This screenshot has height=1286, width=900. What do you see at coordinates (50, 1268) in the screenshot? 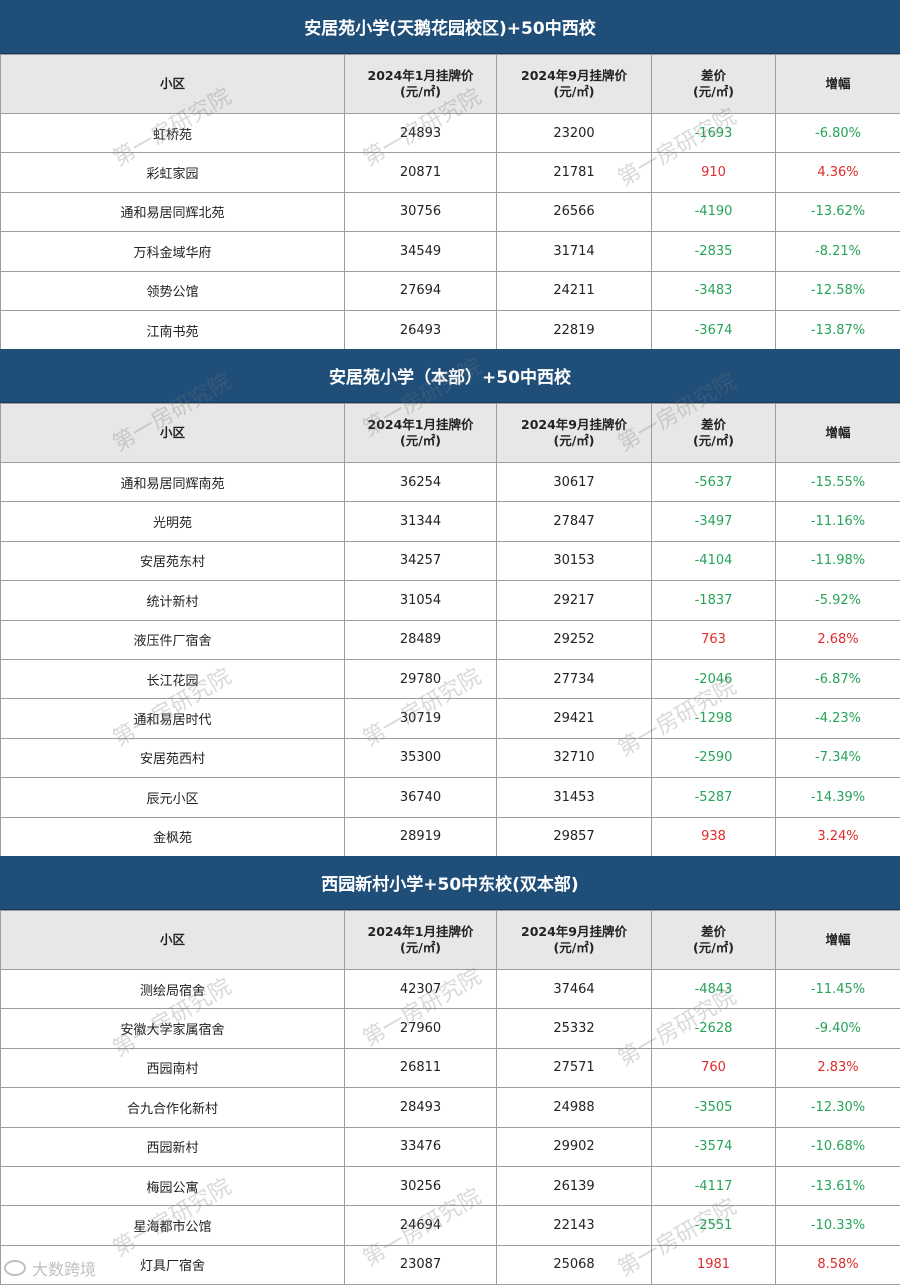
I see `brand-logo: 大数跨境` at bounding box center [50, 1268].